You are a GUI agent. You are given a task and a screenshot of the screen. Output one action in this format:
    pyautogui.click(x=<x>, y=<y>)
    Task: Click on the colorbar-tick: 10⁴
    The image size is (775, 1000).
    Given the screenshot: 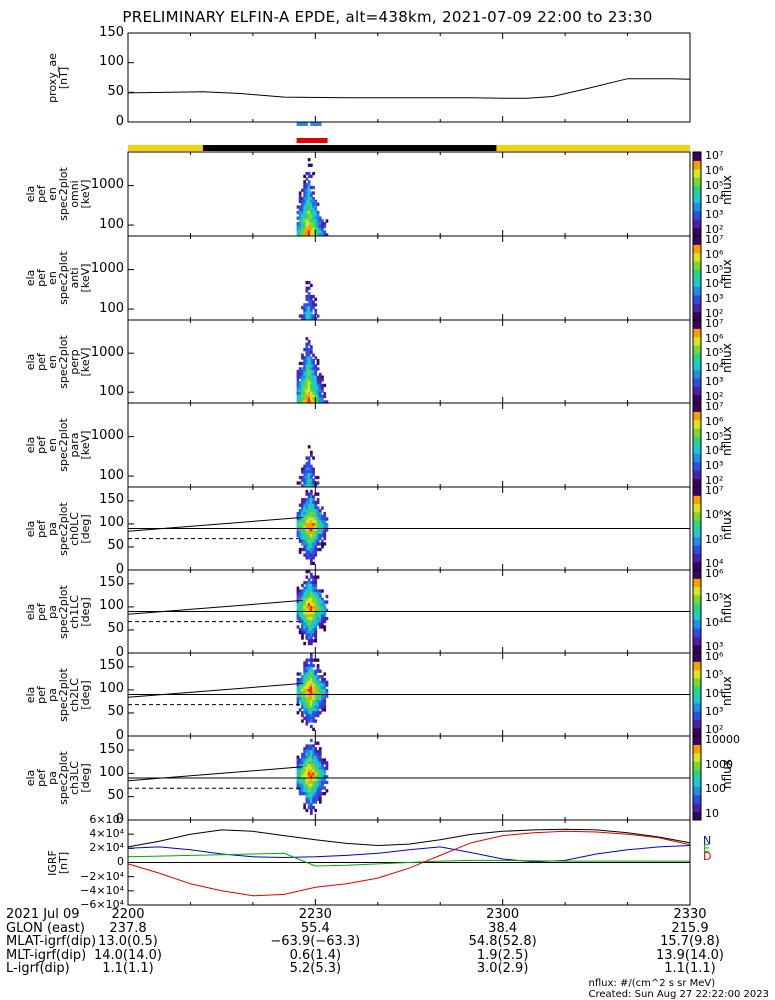 What is the action you would take?
    pyautogui.click(x=714, y=284)
    